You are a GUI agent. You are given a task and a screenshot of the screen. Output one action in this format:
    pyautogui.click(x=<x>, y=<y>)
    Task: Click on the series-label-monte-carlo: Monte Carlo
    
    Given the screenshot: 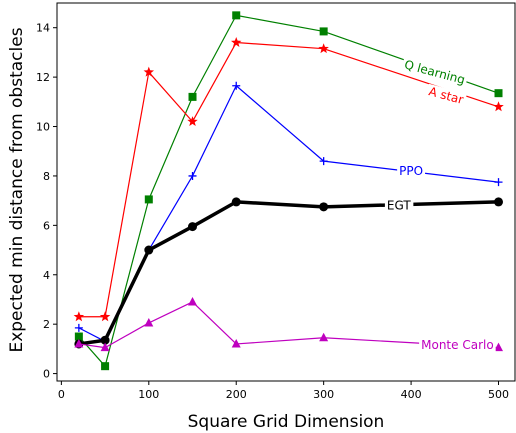 What is the action you would take?
    pyautogui.click(x=457, y=345)
    